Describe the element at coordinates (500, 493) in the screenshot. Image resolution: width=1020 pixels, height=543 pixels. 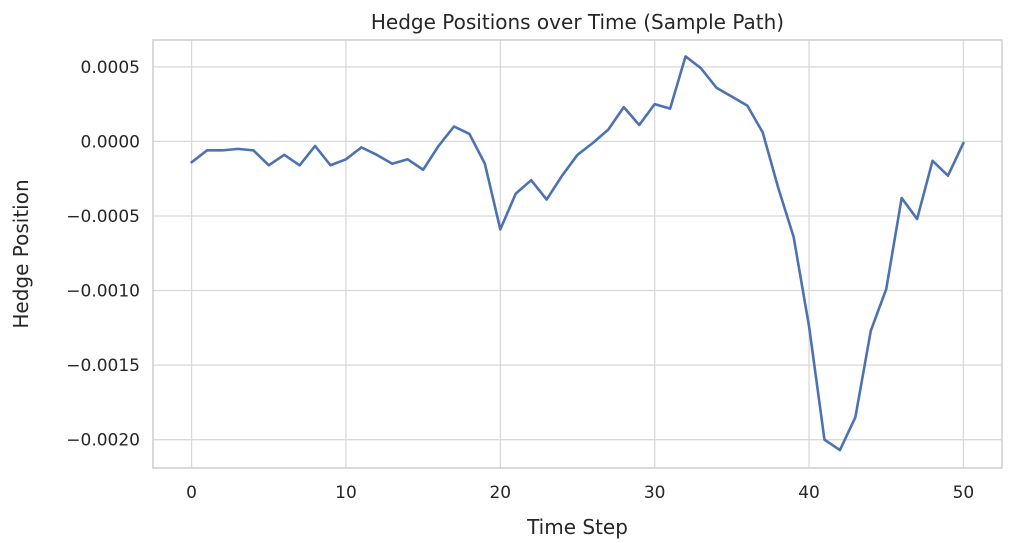
I see `x-tick-label: 20` at that location.